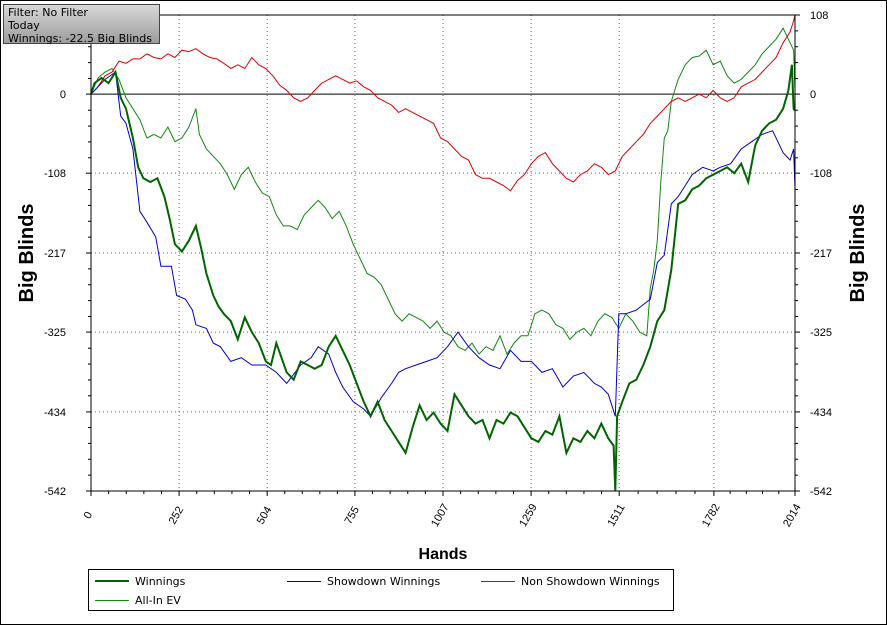 This screenshot has height=625, width=887. What do you see at coordinates (616, 515) in the screenshot?
I see `x-tick-label: 1511` at bounding box center [616, 515].